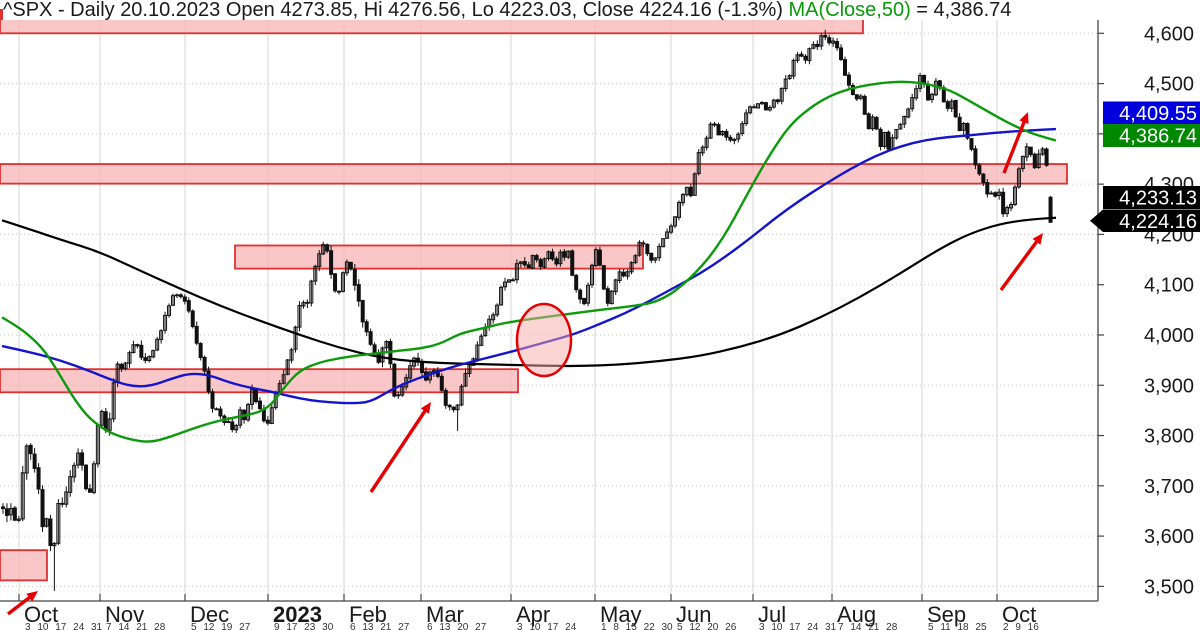 This screenshot has width=1200, height=630. What do you see at coordinates (457, 626) in the screenshot?
I see `day-numbers-Mar: 6 13 20 27` at bounding box center [457, 626].